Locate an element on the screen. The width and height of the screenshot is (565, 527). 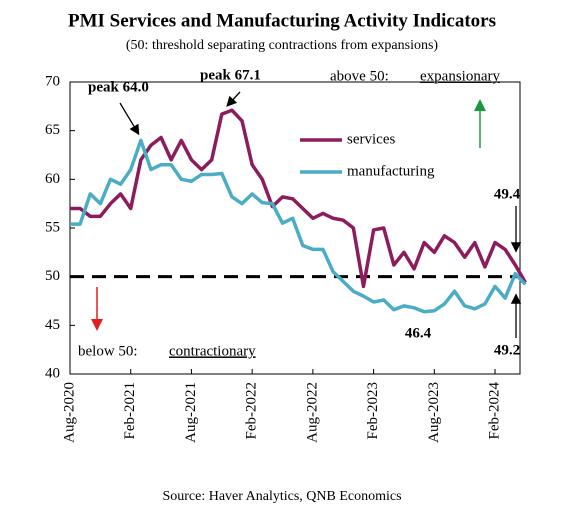
x-tick-label: Feb-2021 is located at coordinates (130, 411).